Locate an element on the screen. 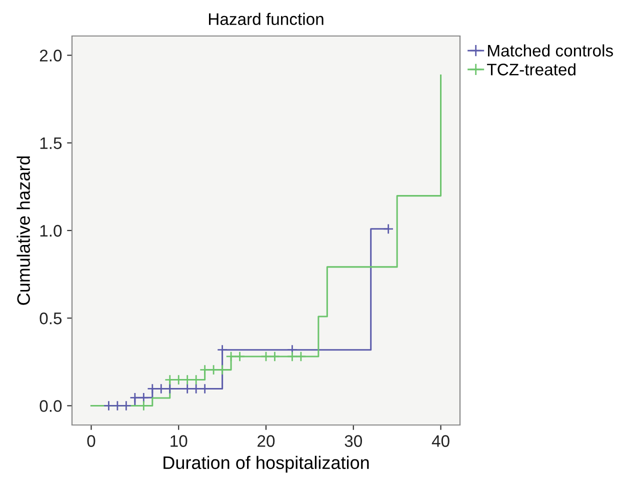 This screenshot has height=486, width=638. y-tick-label: 0.5 is located at coordinates (51, 318).